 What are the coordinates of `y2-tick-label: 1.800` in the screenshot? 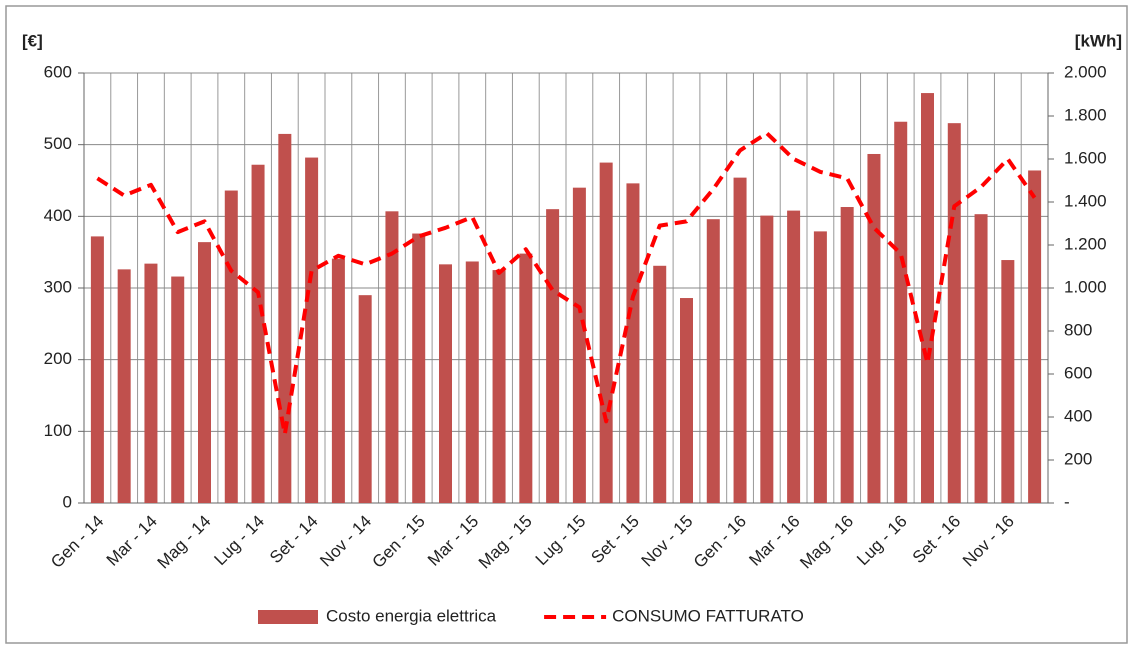 It's located at (1085, 114).